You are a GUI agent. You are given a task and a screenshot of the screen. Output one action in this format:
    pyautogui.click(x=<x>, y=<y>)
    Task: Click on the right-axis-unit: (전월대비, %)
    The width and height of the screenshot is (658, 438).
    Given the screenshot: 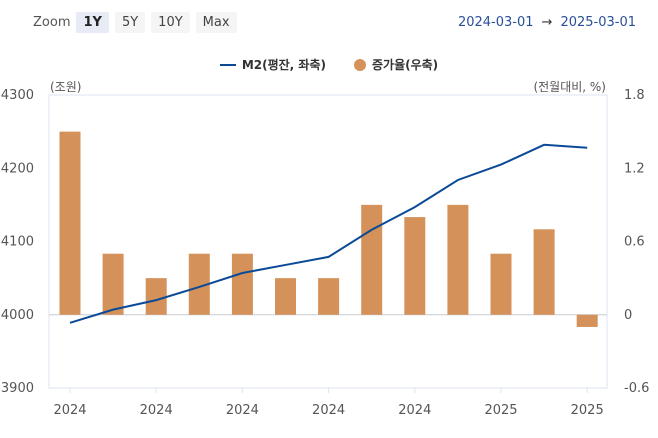 What is the action you would take?
    pyautogui.click(x=569, y=87)
    